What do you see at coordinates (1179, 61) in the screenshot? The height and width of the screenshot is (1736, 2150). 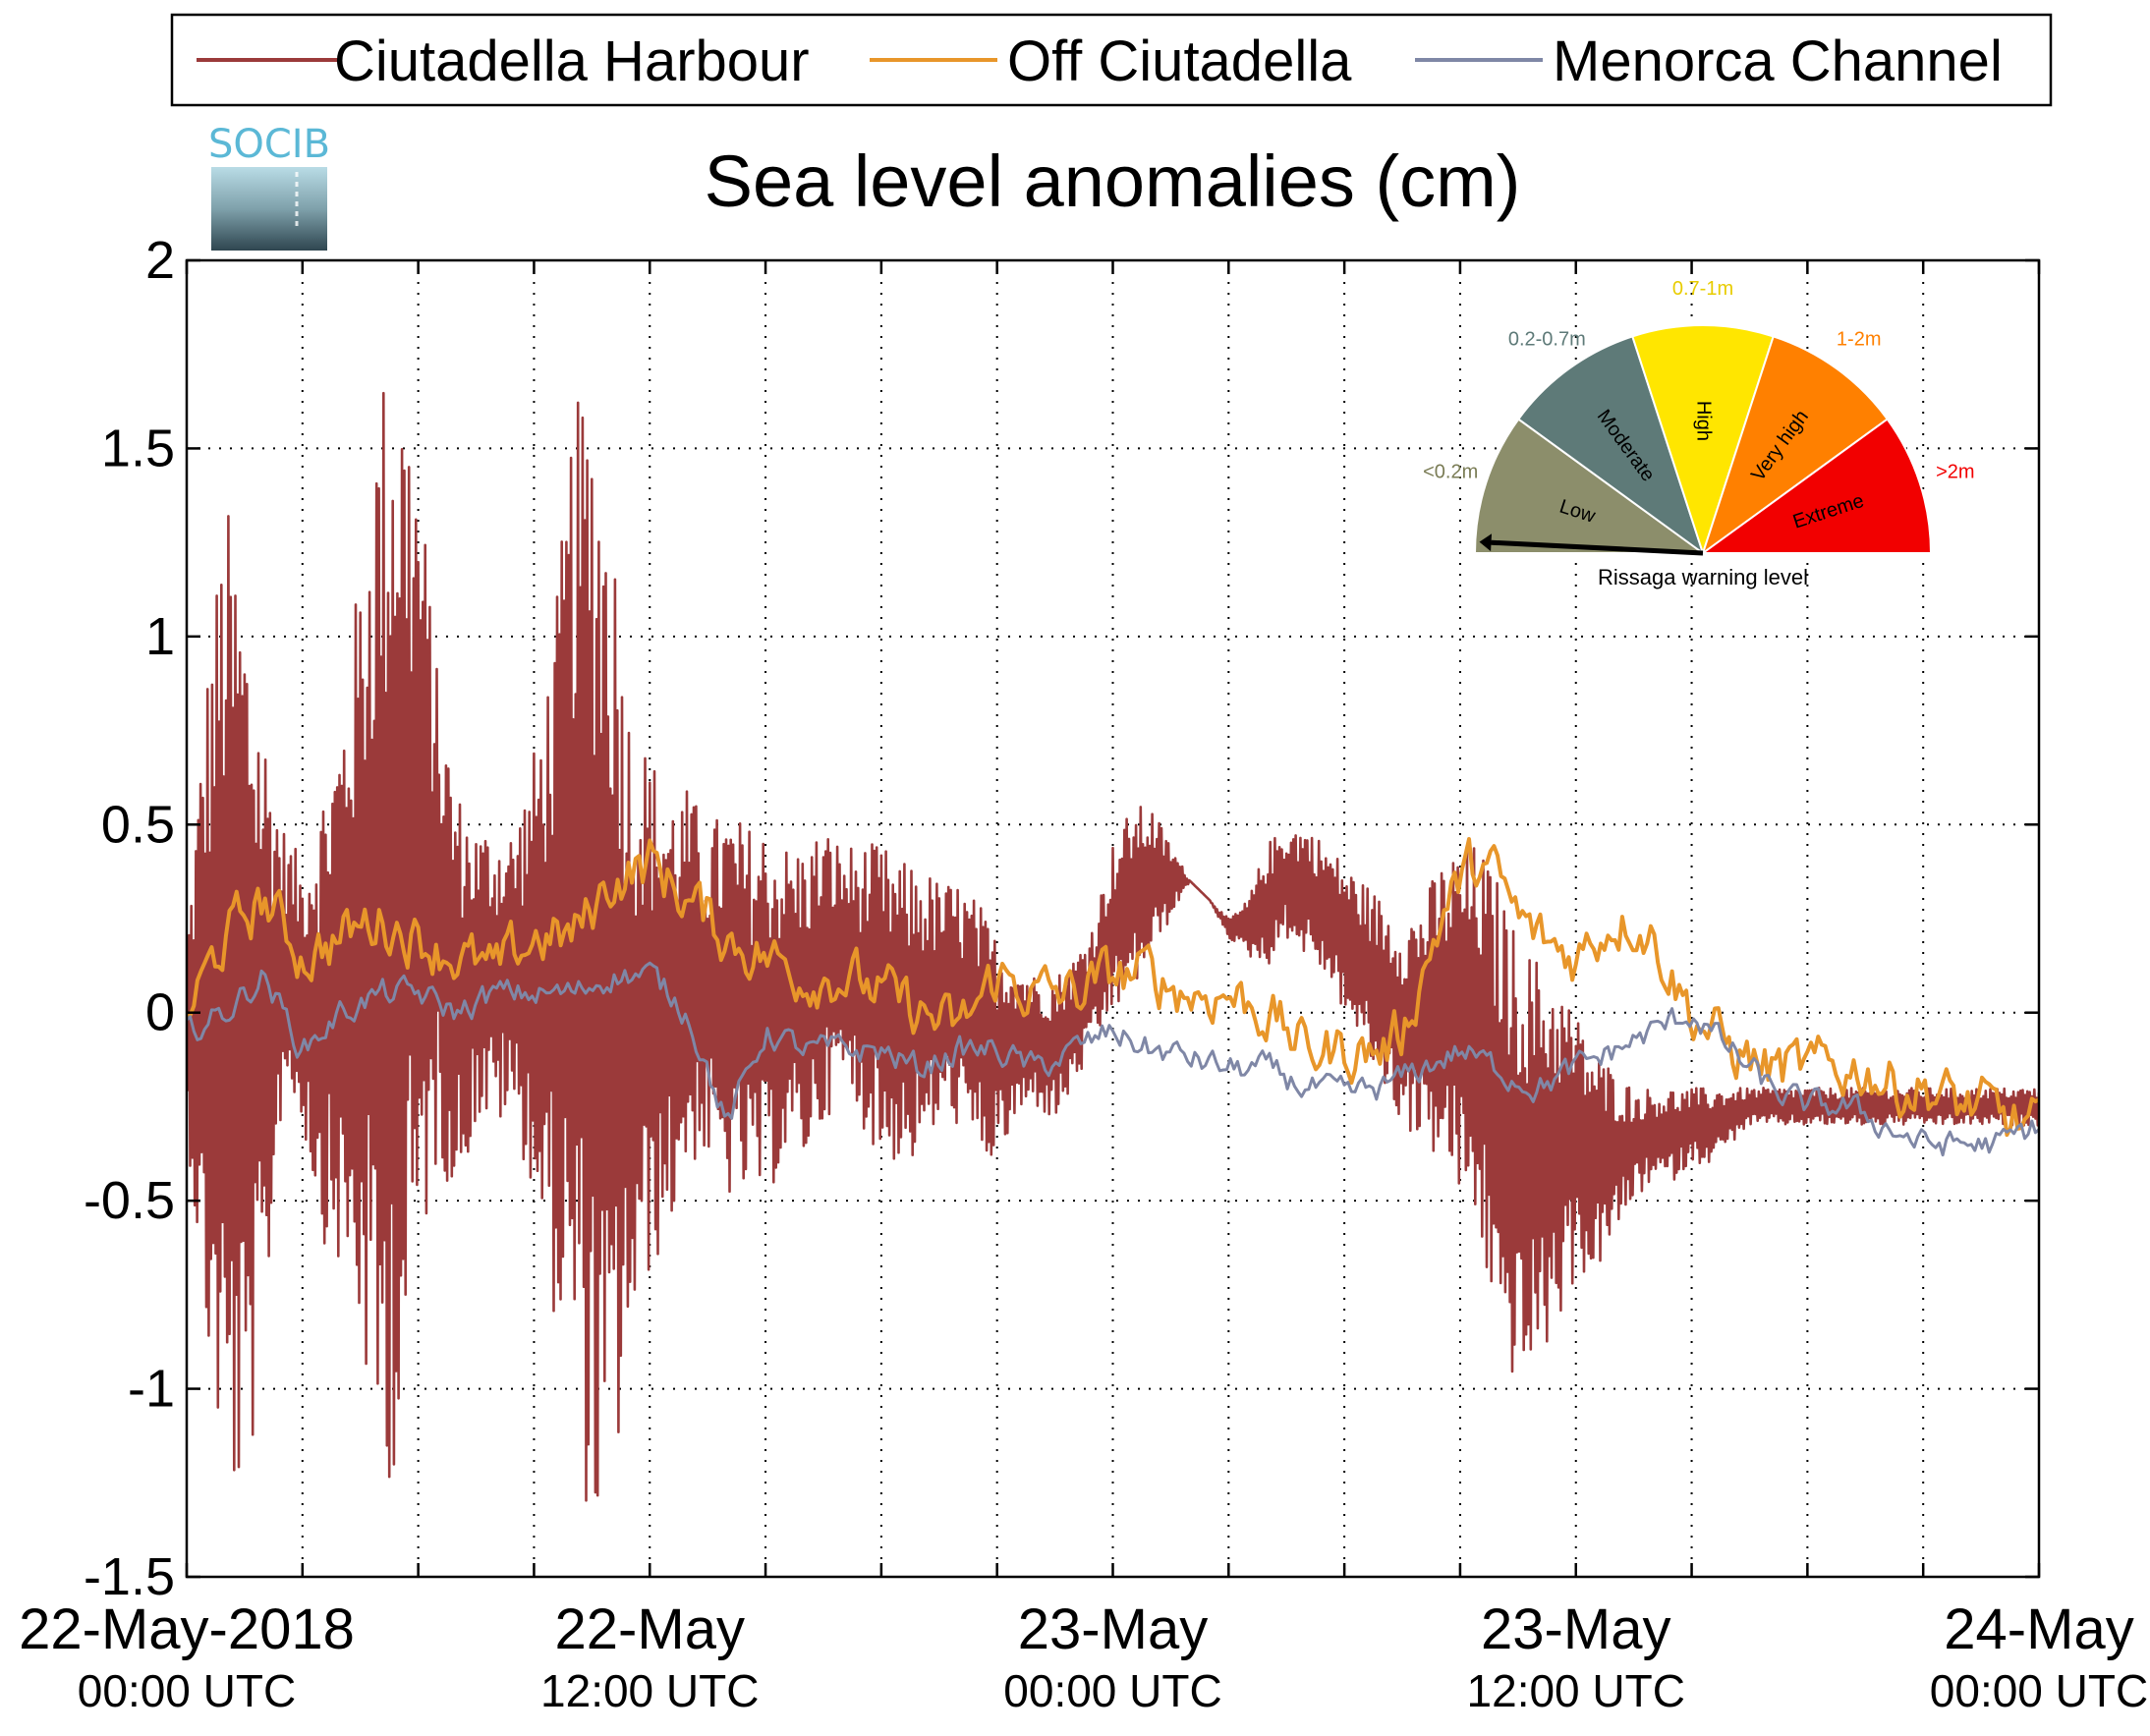 I see `legend-label: Off Ciutadella` at bounding box center [1179, 61].